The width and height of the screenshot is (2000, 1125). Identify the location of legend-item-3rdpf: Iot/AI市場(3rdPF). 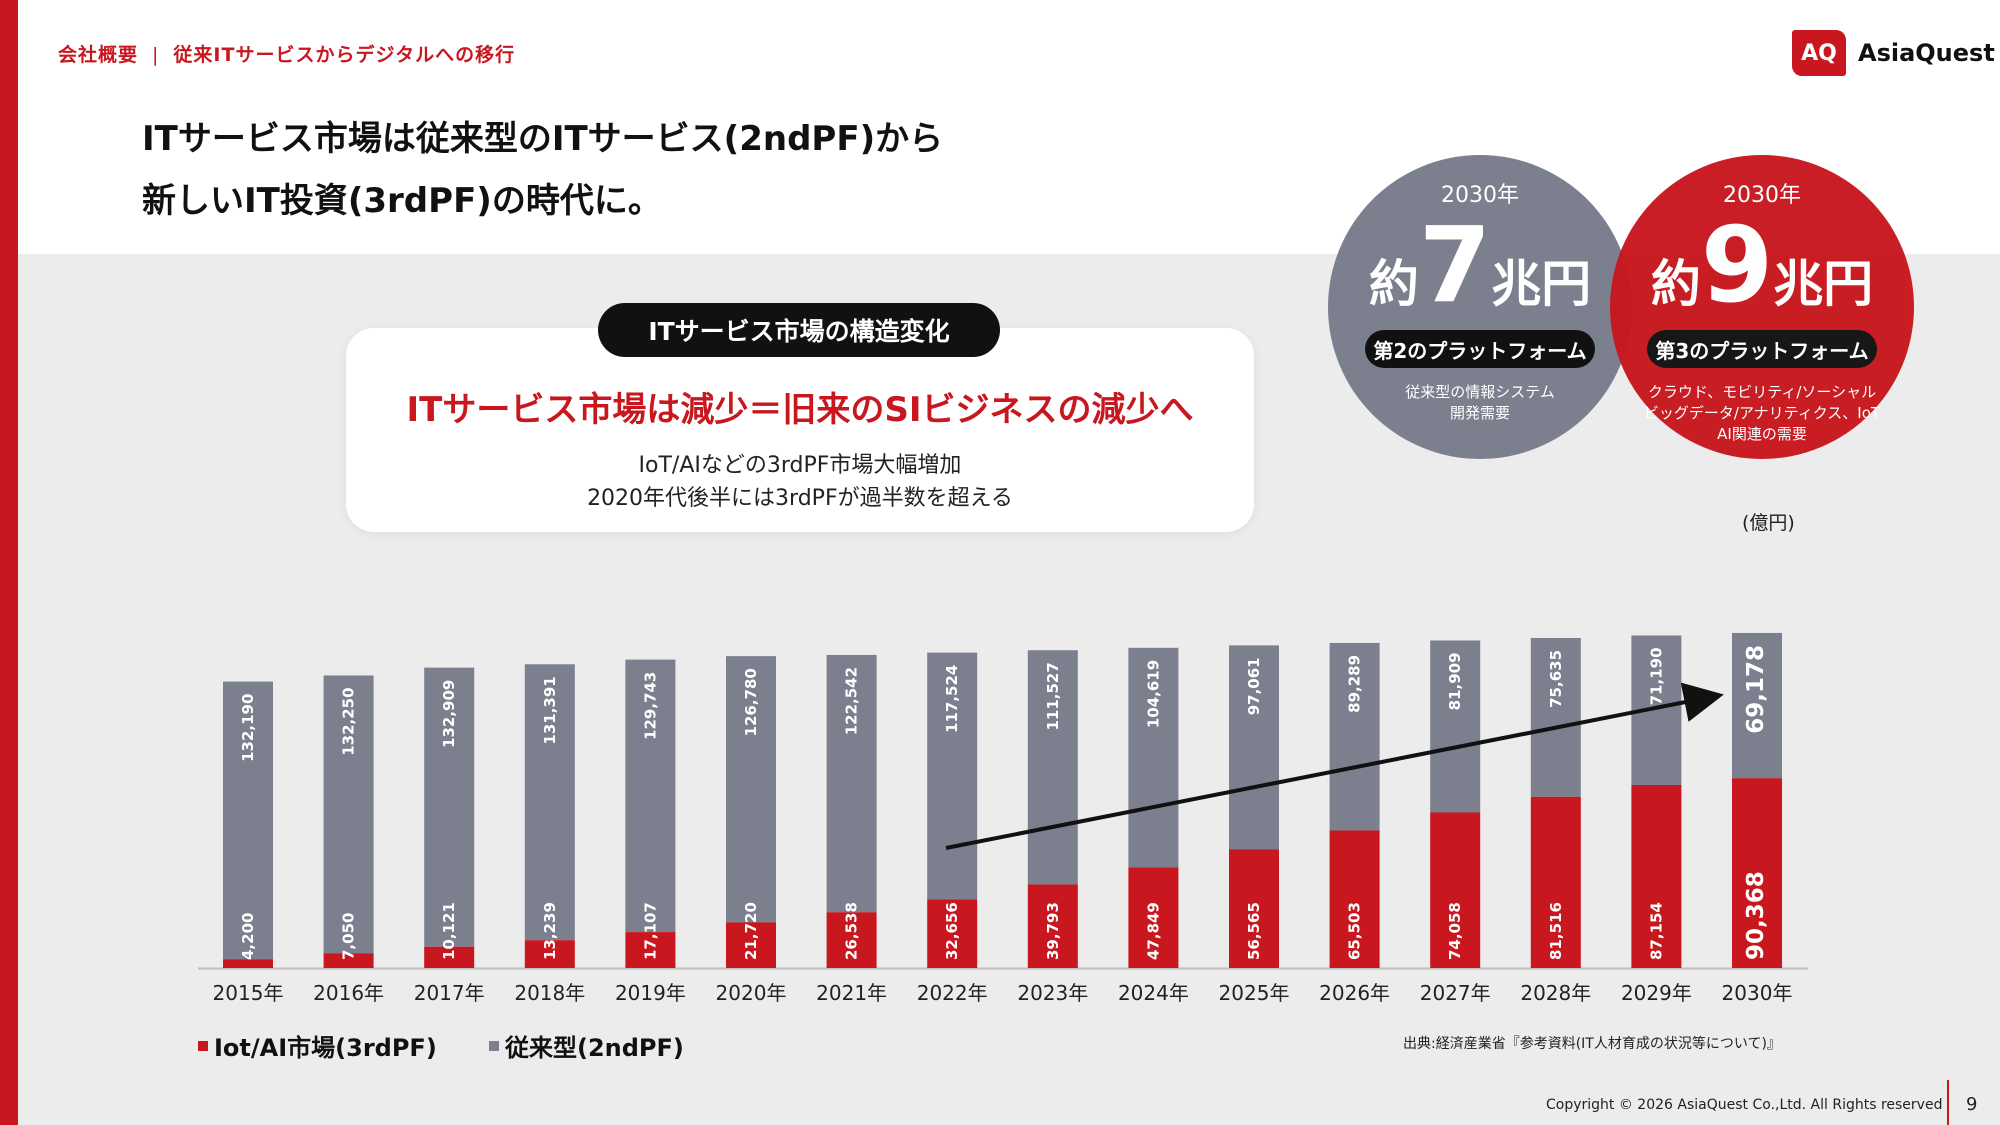
(317, 1045).